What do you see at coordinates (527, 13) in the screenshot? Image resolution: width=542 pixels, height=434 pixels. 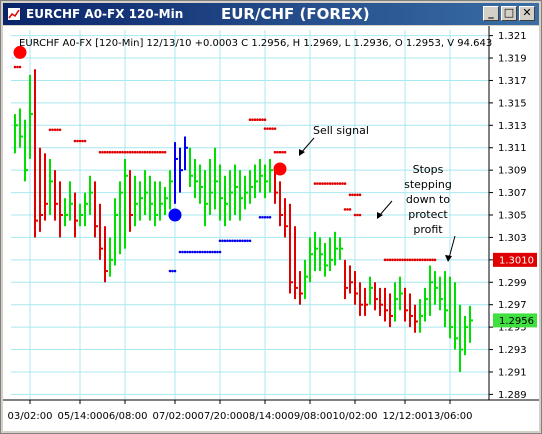 I see `close-button: ✕` at bounding box center [527, 13].